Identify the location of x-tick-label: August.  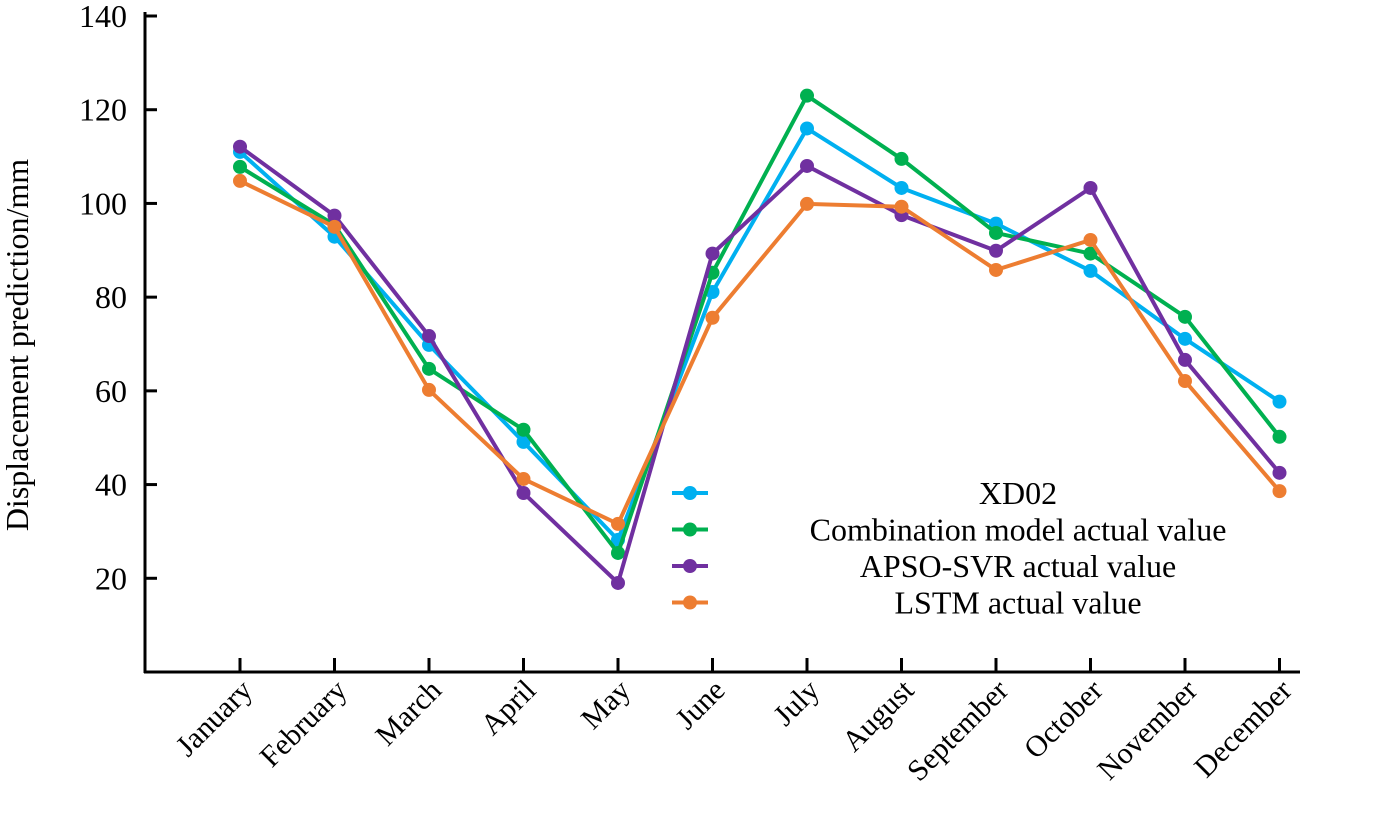
(878, 715).